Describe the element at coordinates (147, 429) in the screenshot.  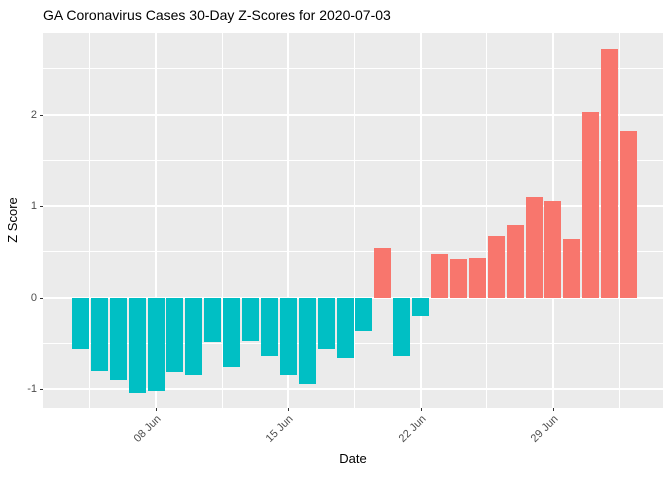
I see `x-tick-label-text: 08 Jun` at that location.